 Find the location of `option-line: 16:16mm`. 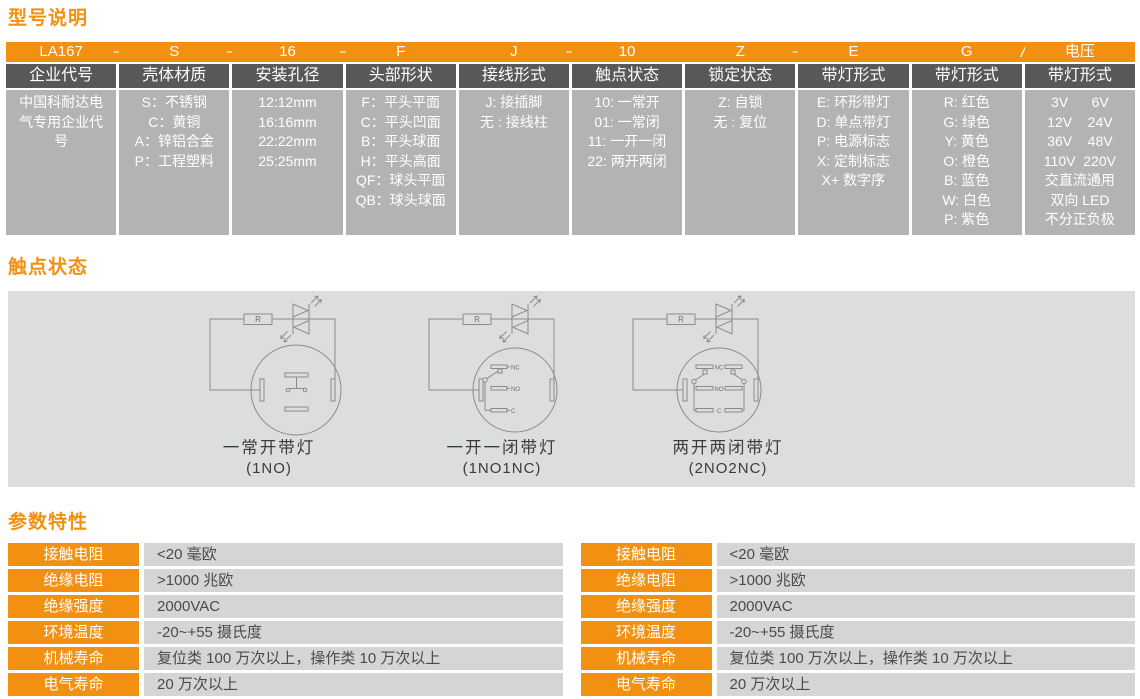

option-line: 16:16mm is located at coordinates (287, 121).